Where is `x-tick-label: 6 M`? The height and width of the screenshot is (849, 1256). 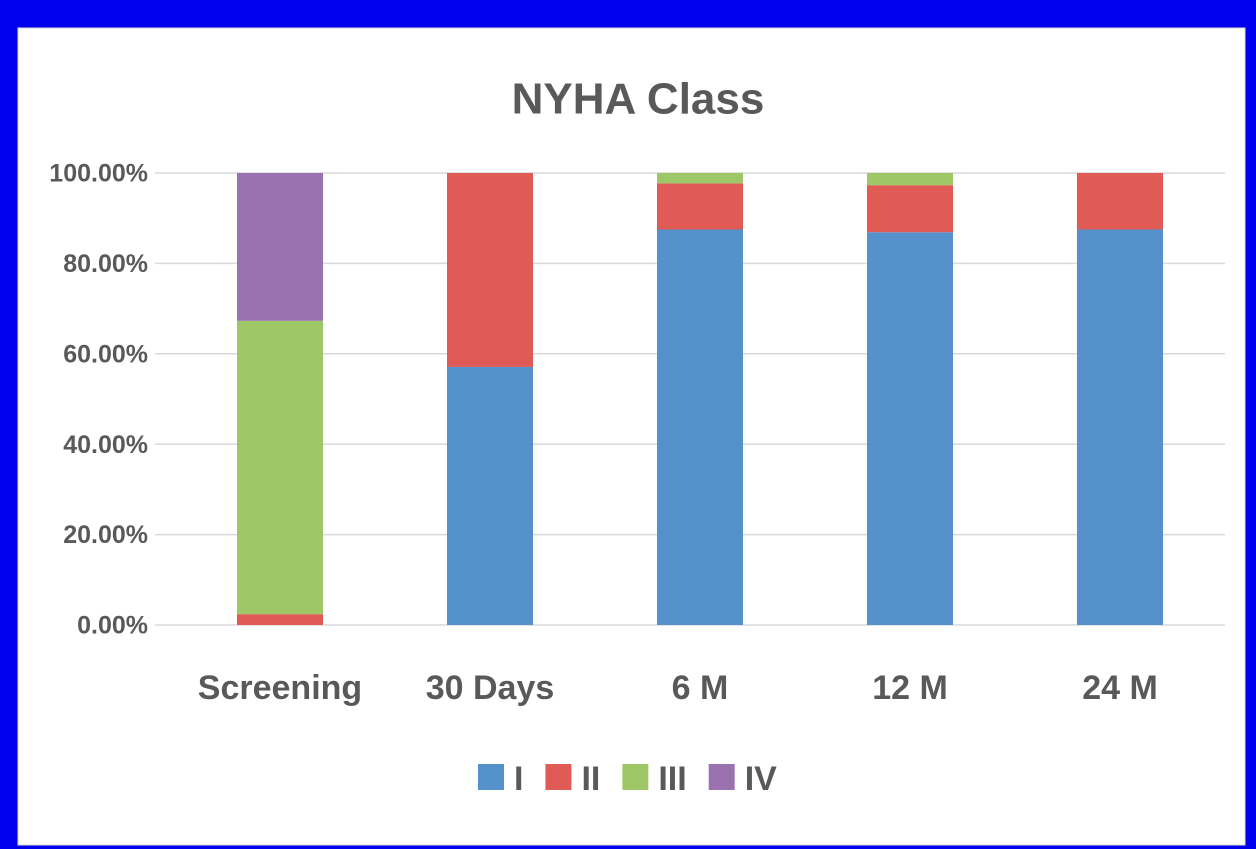
x-tick-label: 6 M is located at coordinates (700, 688).